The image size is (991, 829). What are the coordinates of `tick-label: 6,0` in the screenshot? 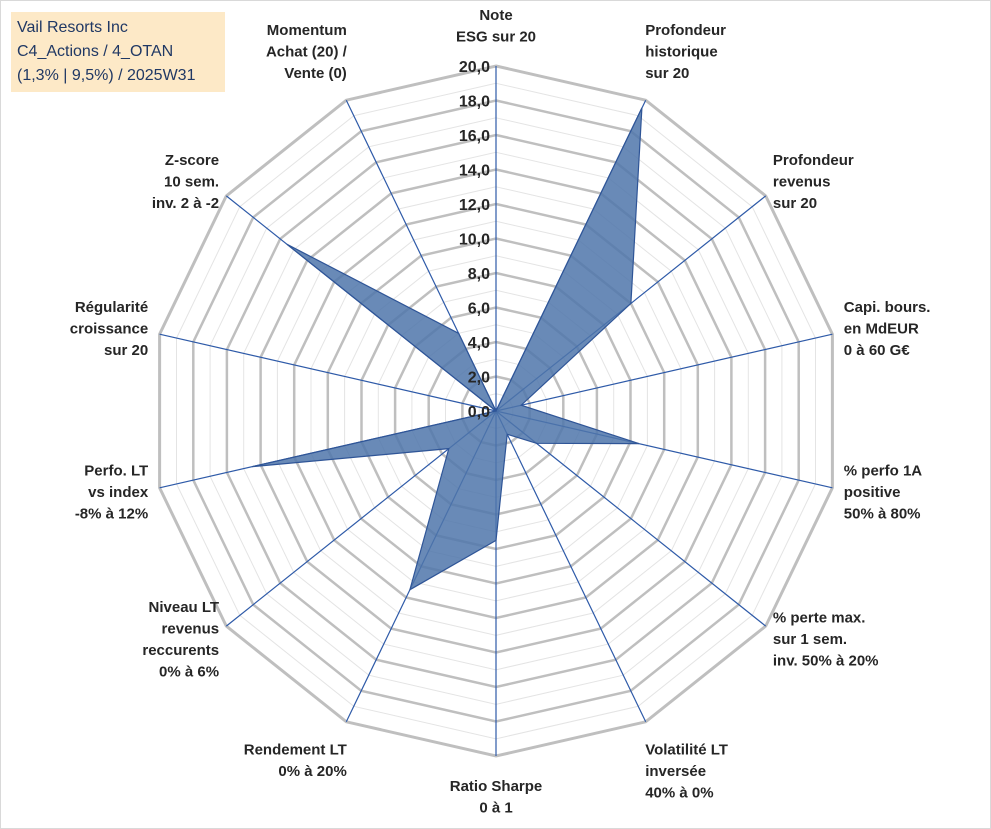 It's located at (479, 309).